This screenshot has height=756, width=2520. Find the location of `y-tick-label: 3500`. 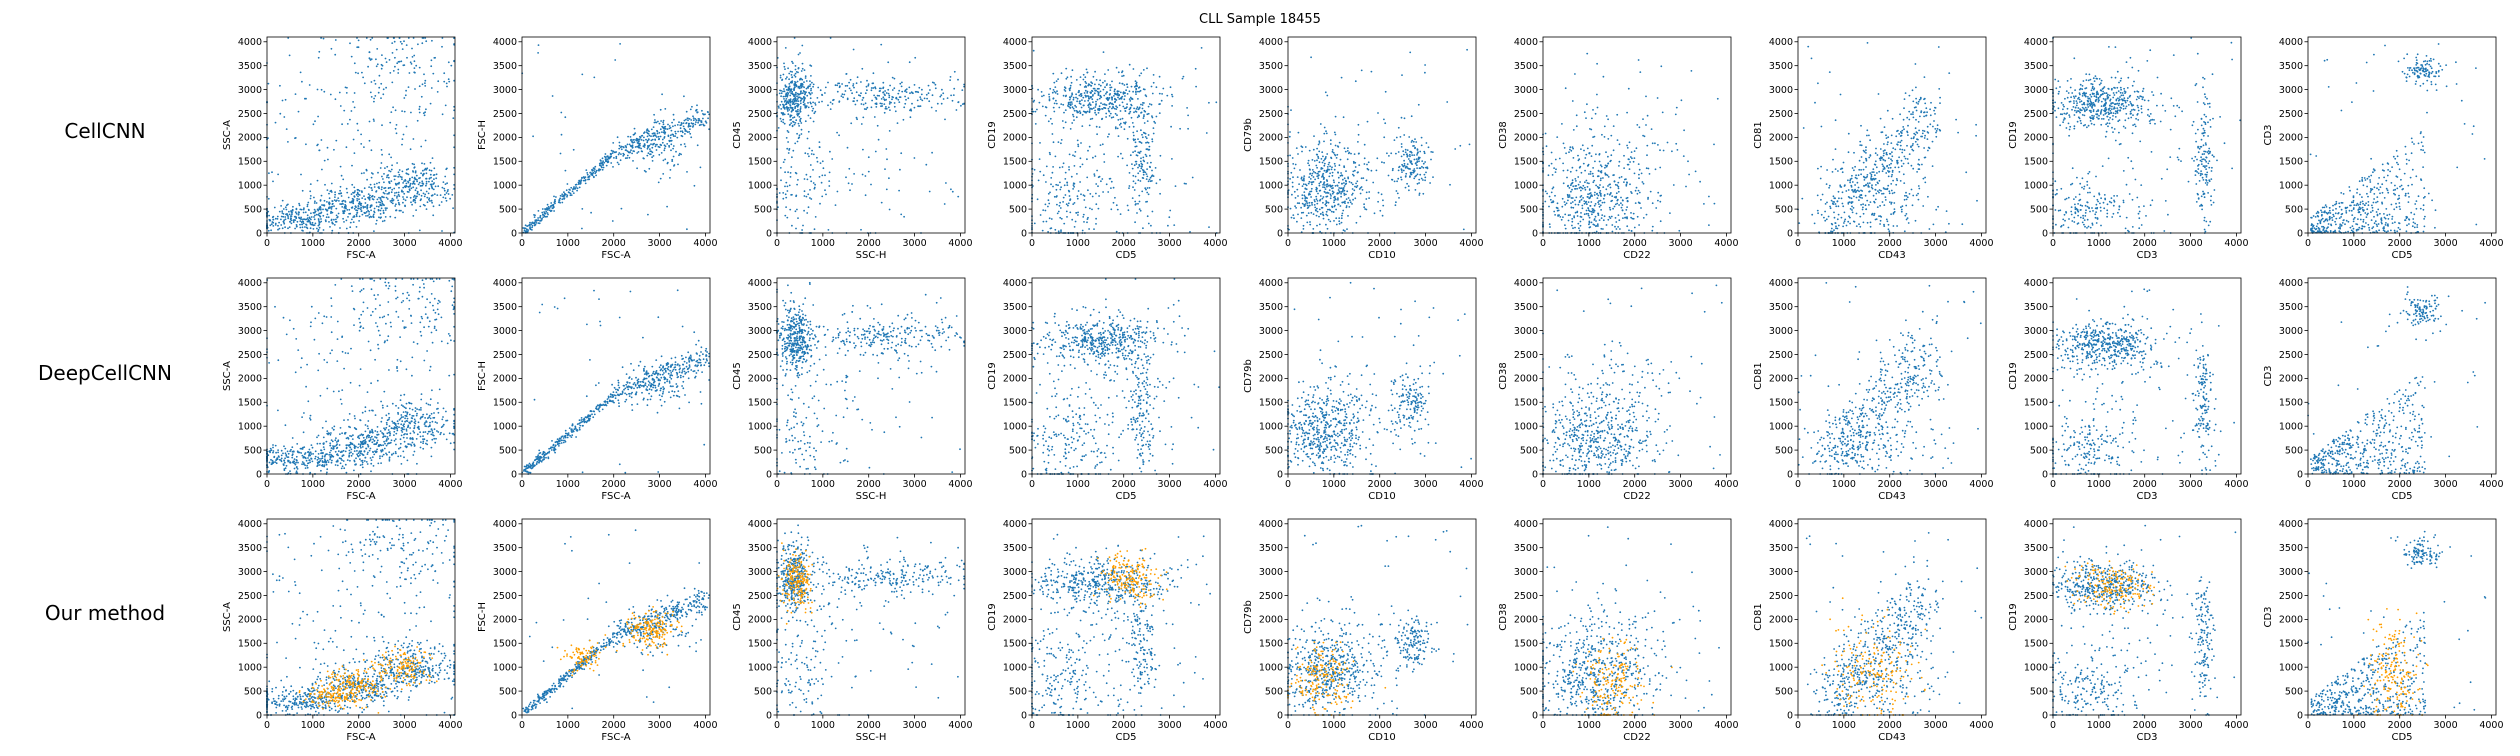

y-tick-label: 3500 is located at coordinates (1271, 66).